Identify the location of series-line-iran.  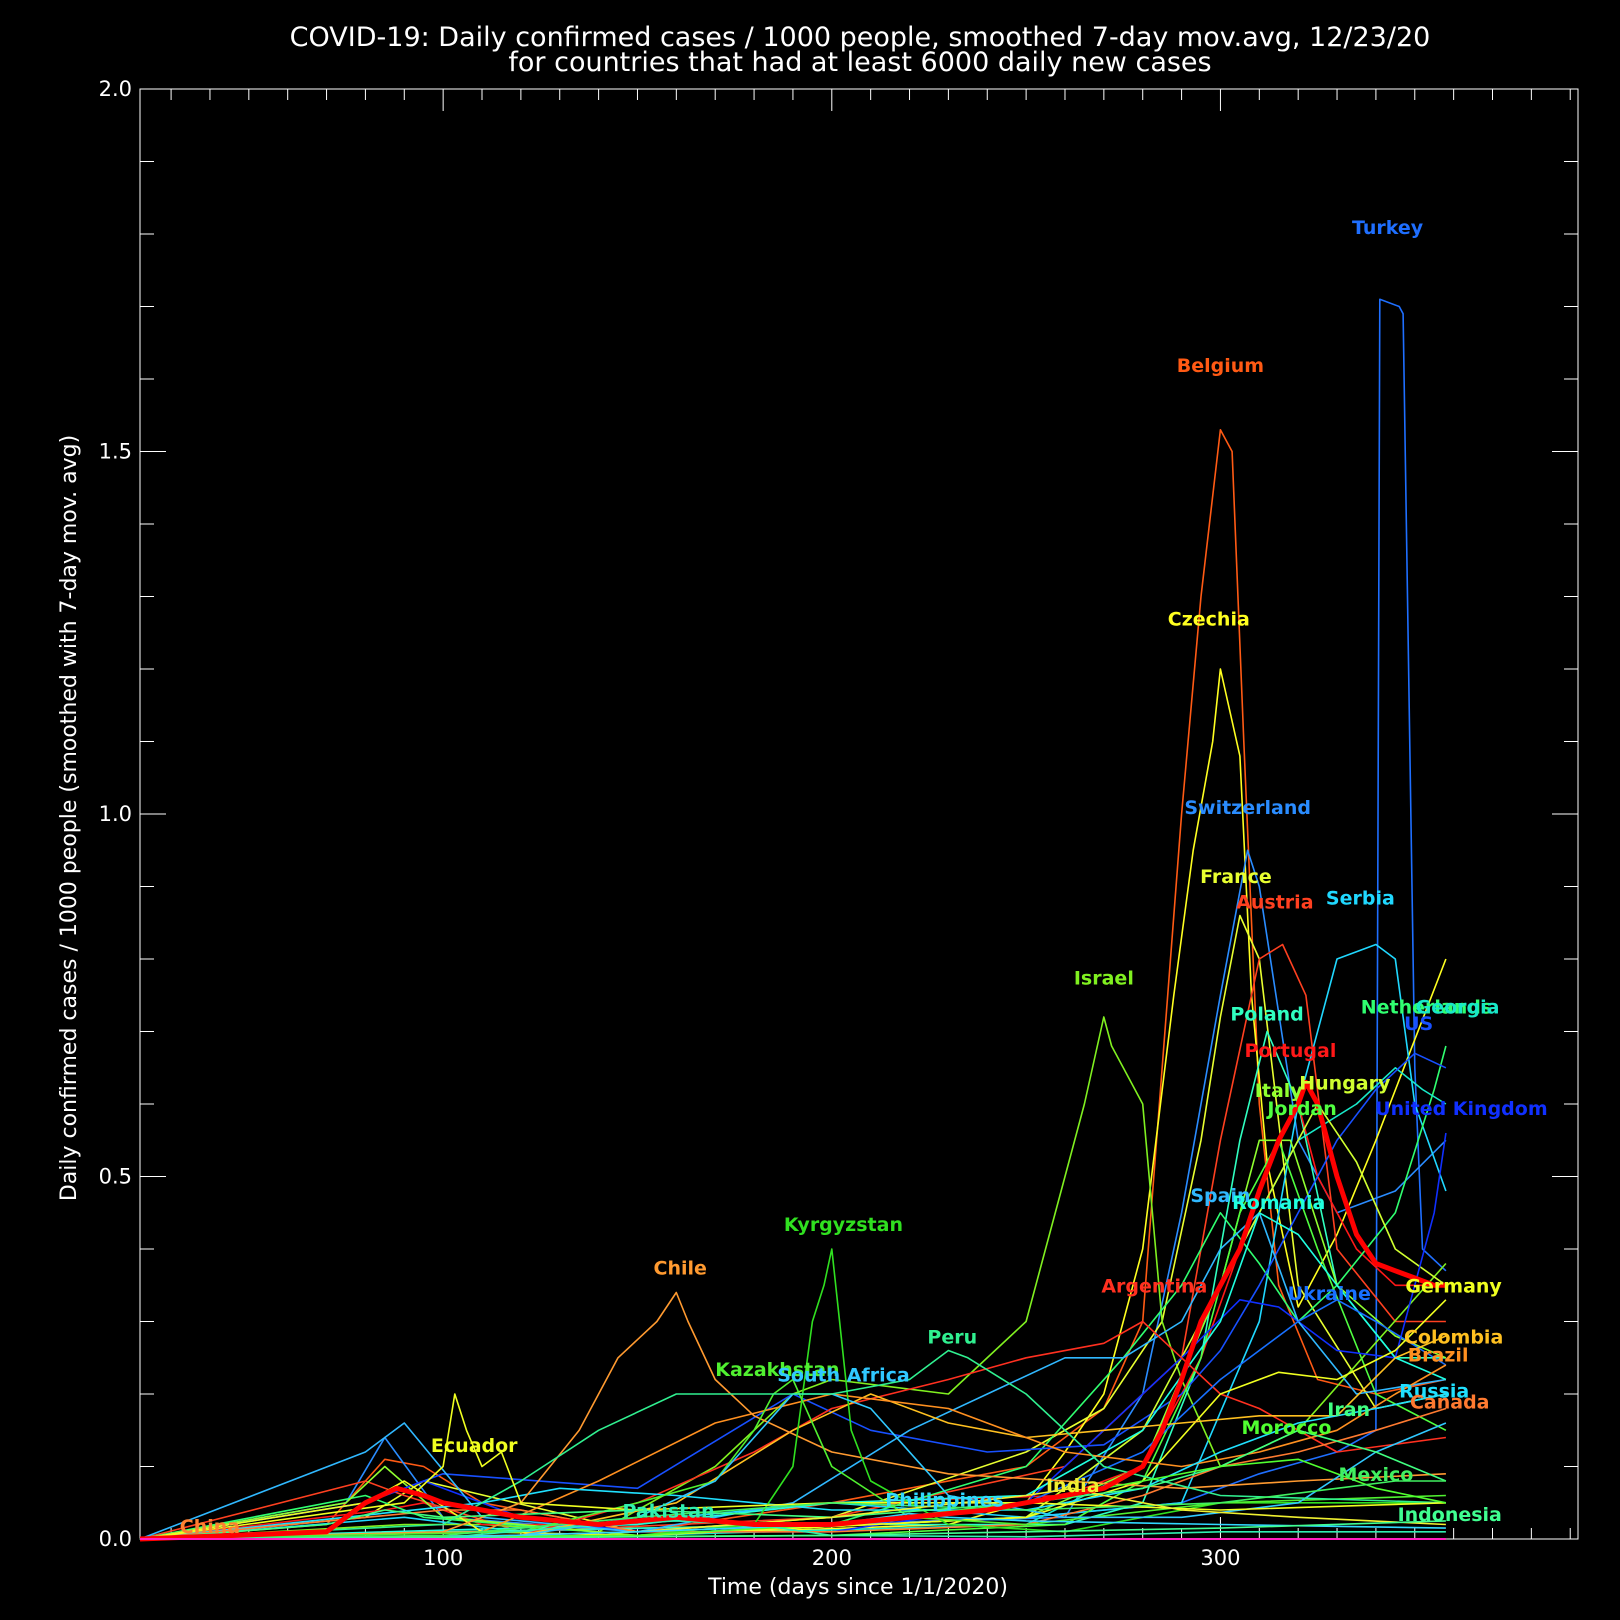
(793, 1484).